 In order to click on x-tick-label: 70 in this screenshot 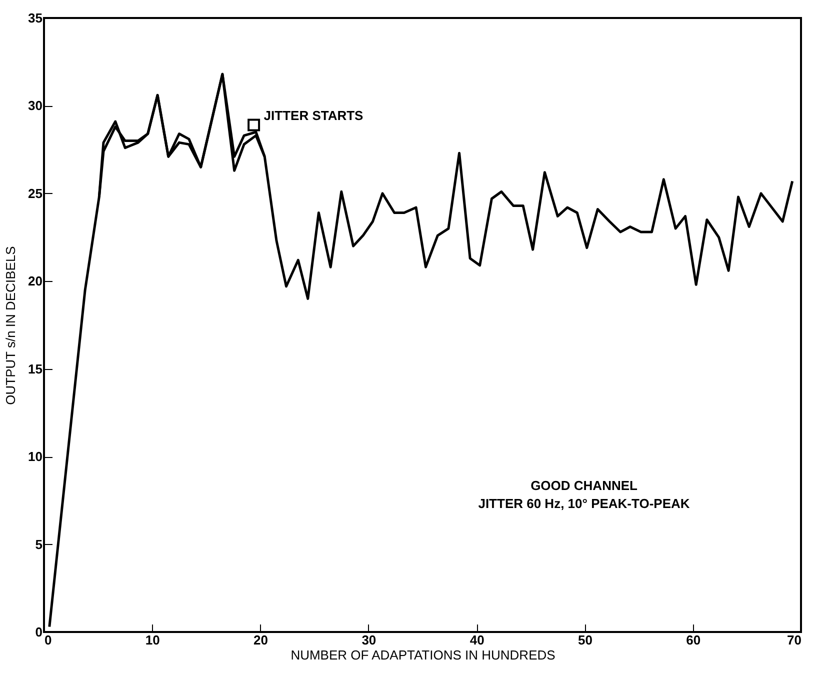, I will do `click(794, 640)`.